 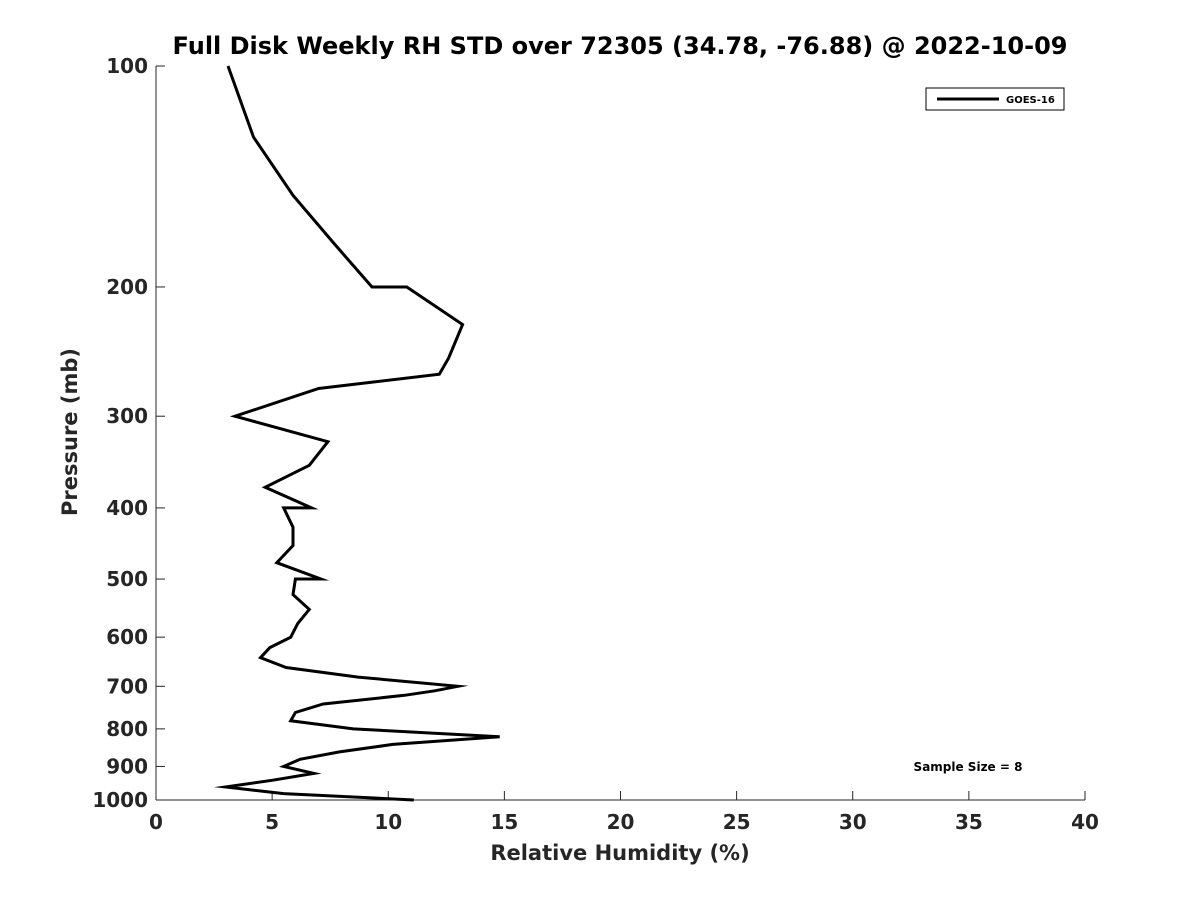 What do you see at coordinates (127, 508) in the screenshot?
I see `y-tick-label: 400` at bounding box center [127, 508].